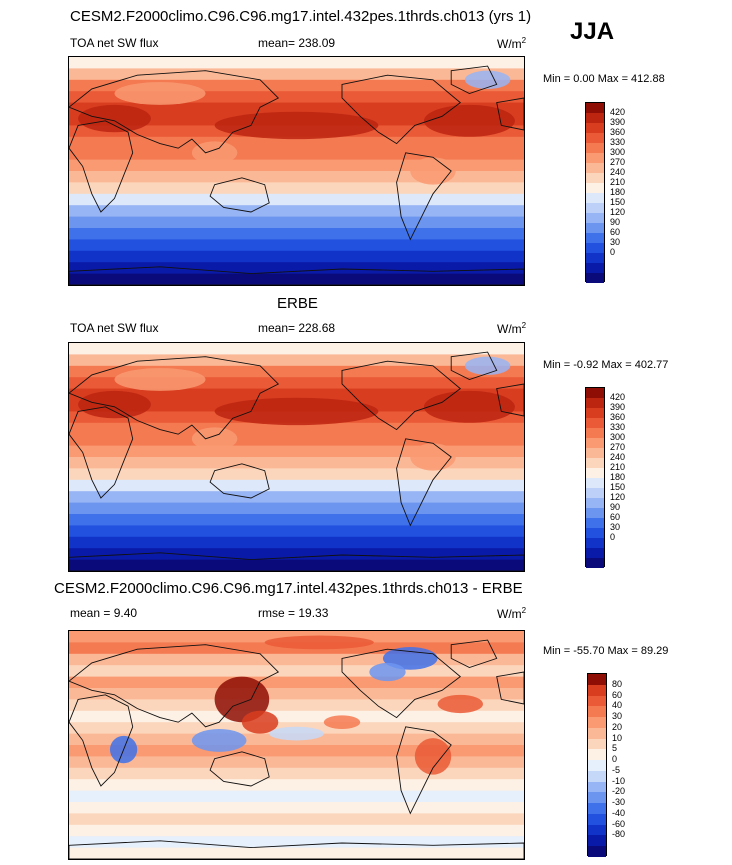 This screenshot has height=865, width=732. What do you see at coordinates (617, 726) in the screenshot?
I see `colorbar-tick-label: 20` at bounding box center [617, 726].